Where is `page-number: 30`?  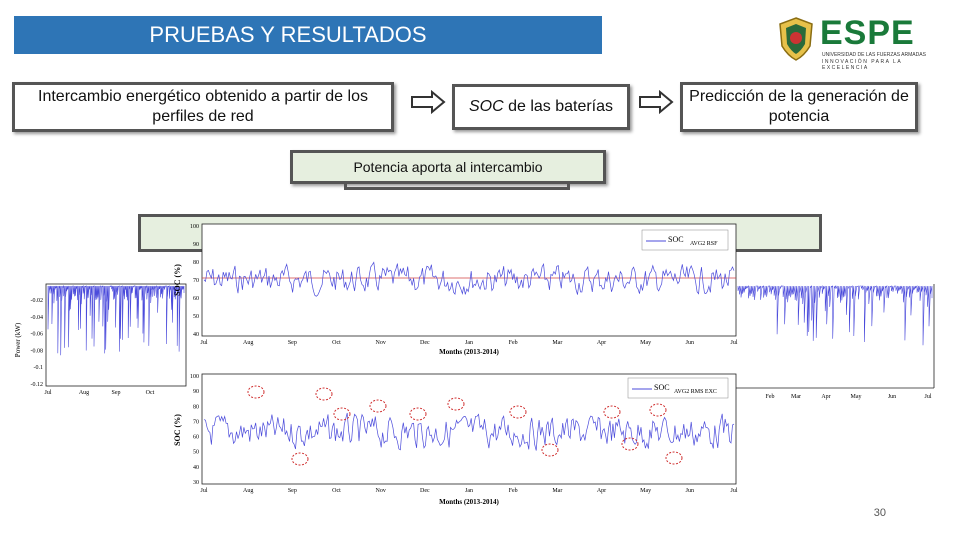
page-number: 30 is located at coordinates (879, 513).